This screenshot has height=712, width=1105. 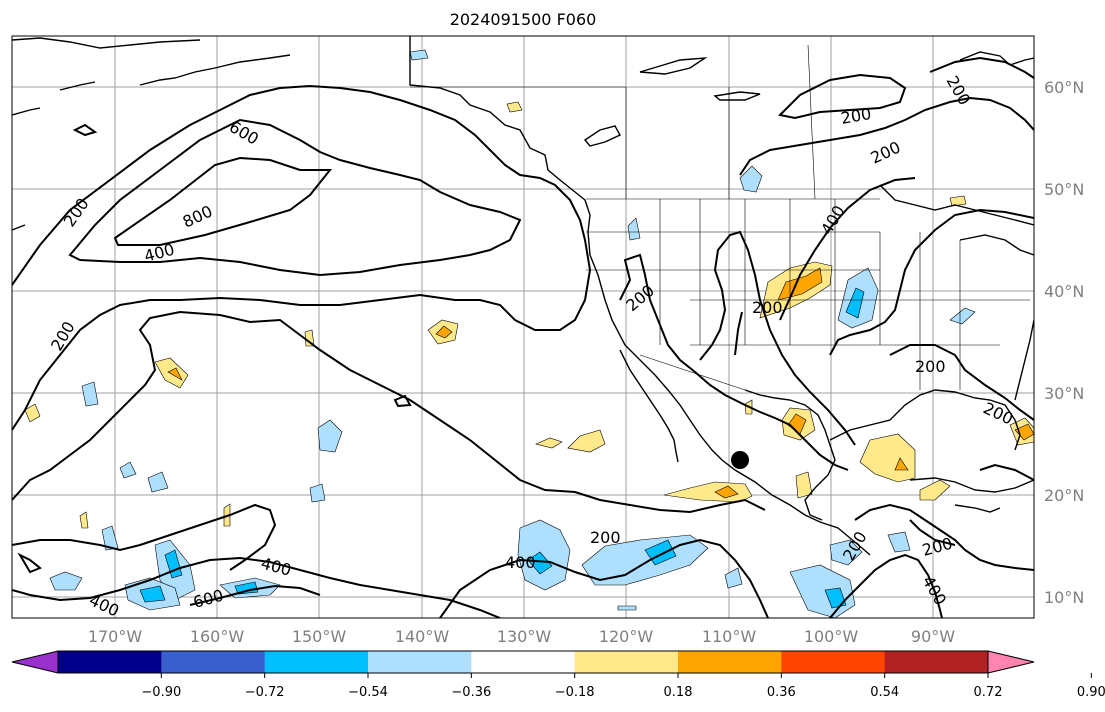 I want to click on contour-600-north, so click(x=295, y=197).